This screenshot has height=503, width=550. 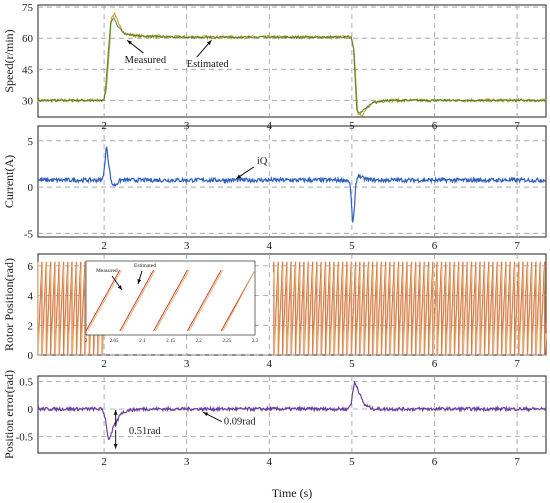 What do you see at coordinates (9, 60) in the screenshot?
I see `y-axis-title-1: Speed(r/min)` at bounding box center [9, 60].